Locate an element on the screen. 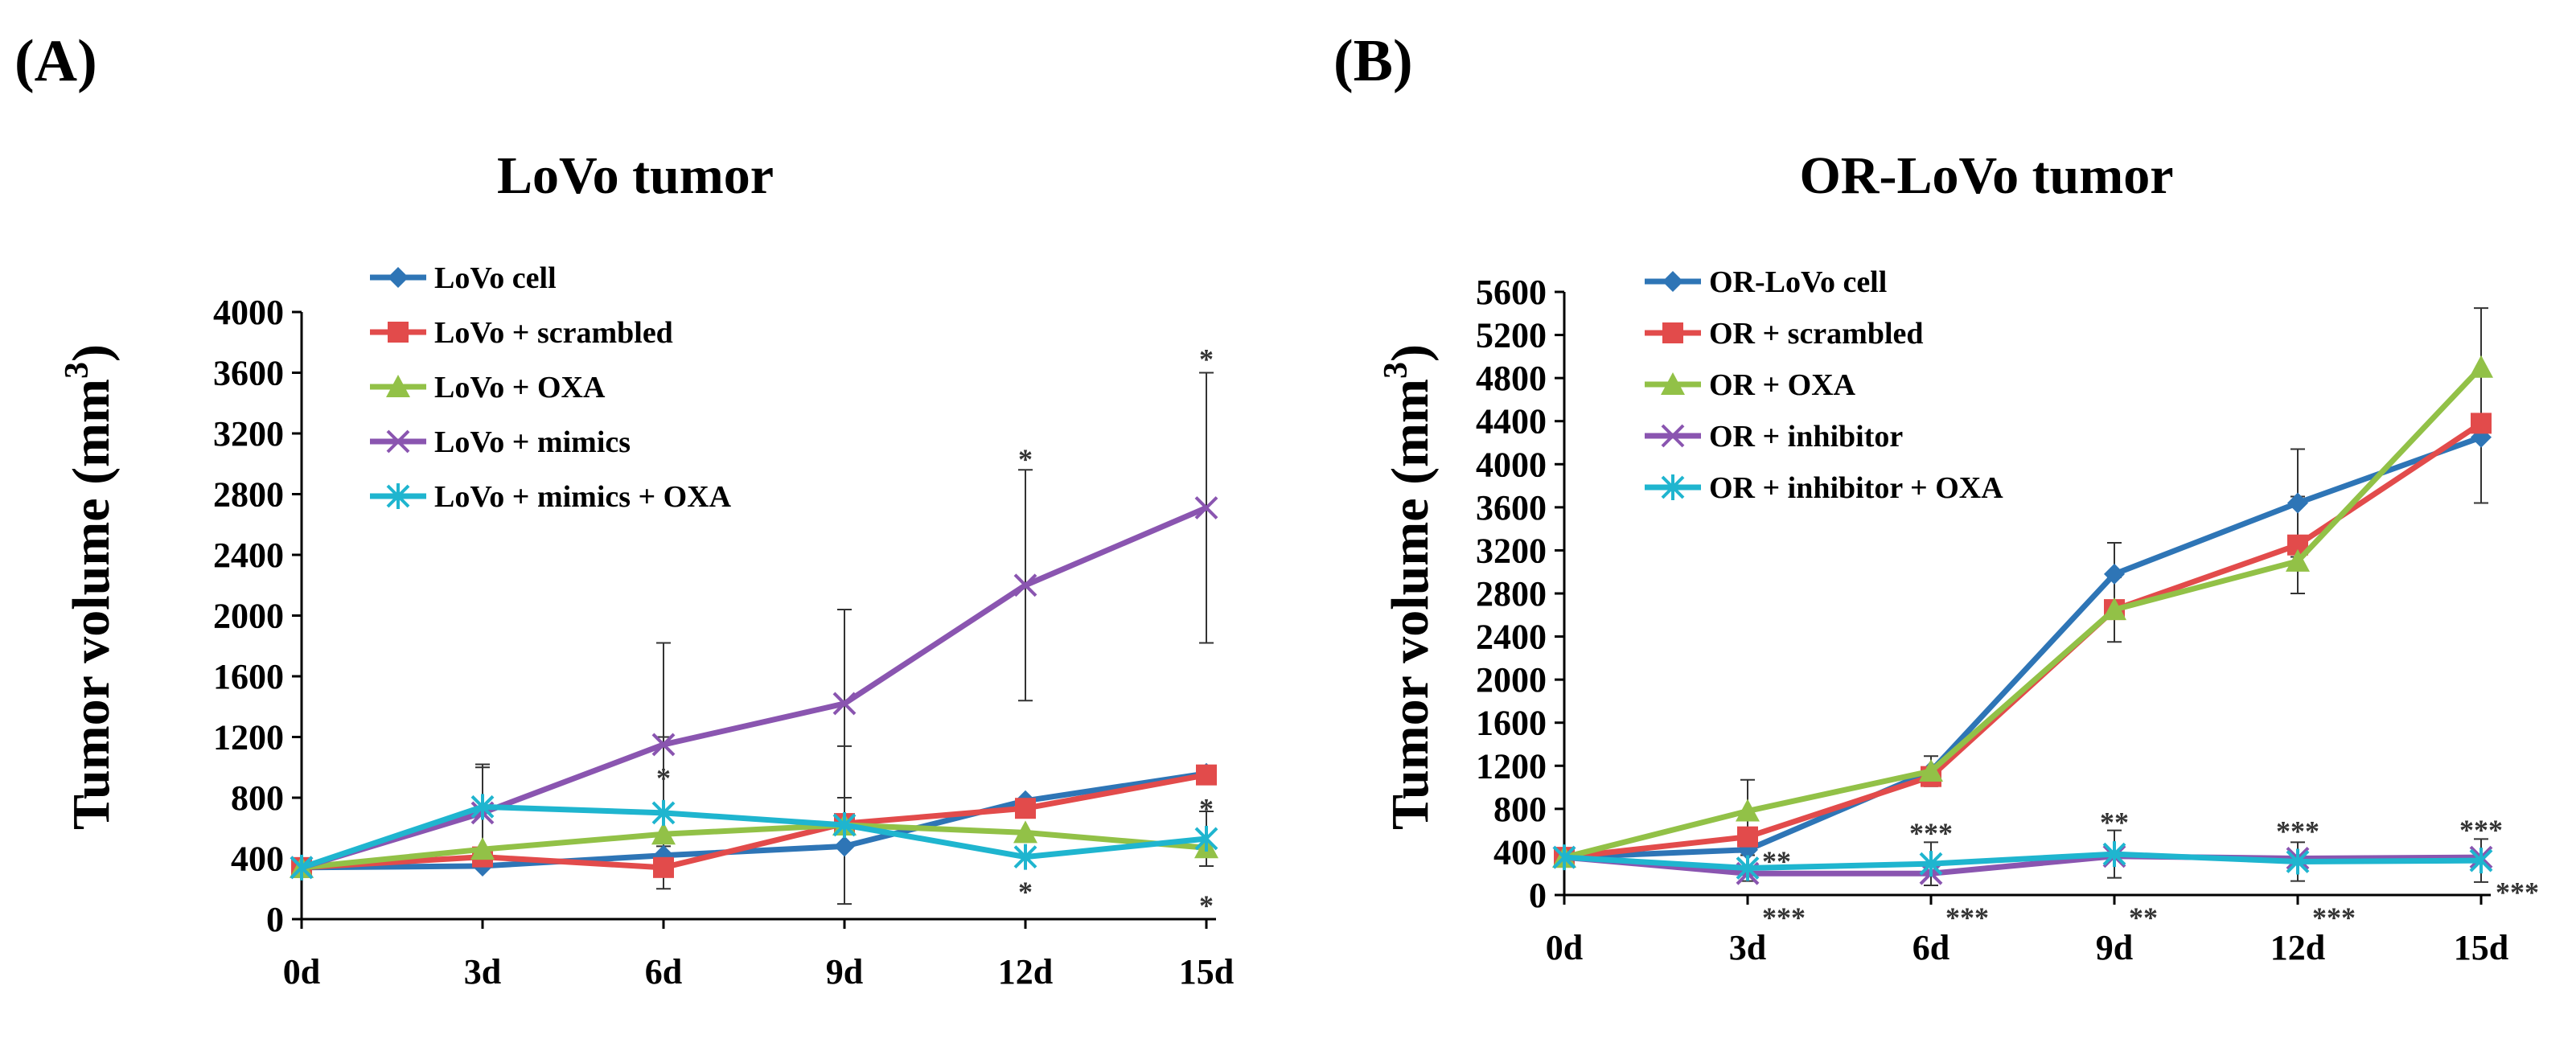 The height and width of the screenshot is (1047, 2576). x-tick-label: 0d is located at coordinates (1564, 947).